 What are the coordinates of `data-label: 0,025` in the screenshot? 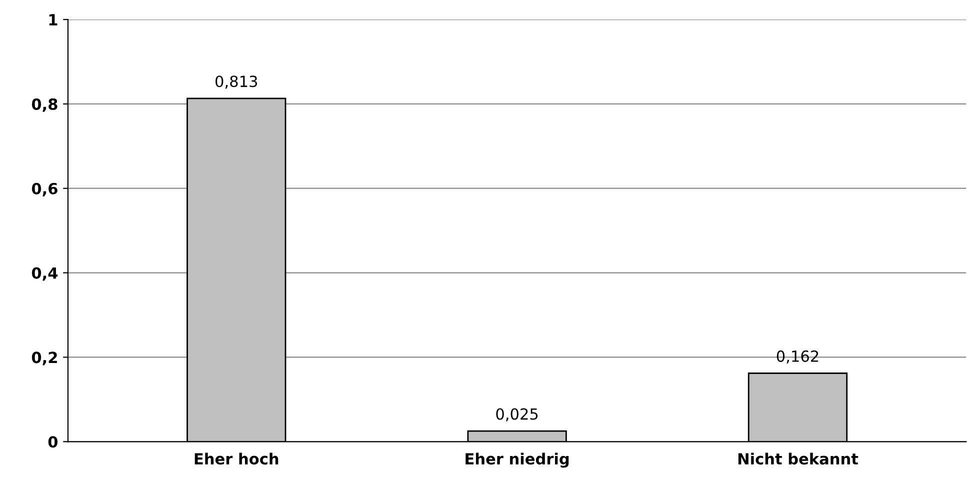 It's located at (517, 415).